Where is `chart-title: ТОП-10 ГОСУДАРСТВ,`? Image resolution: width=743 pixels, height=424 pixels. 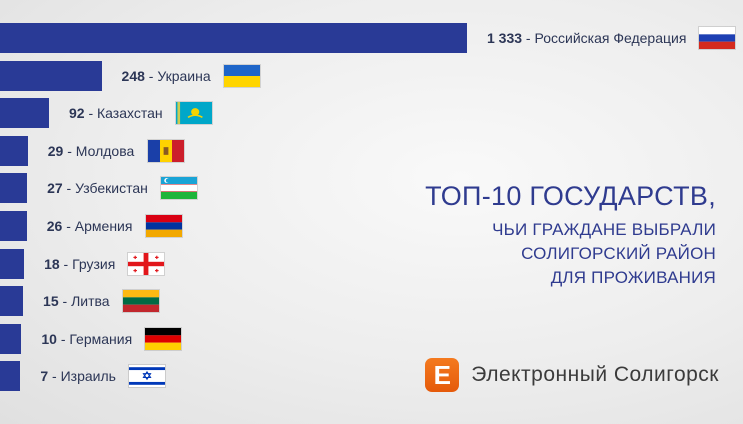 chart-title: ТОП-10 ГОСУДАРСТВ, is located at coordinates (570, 196).